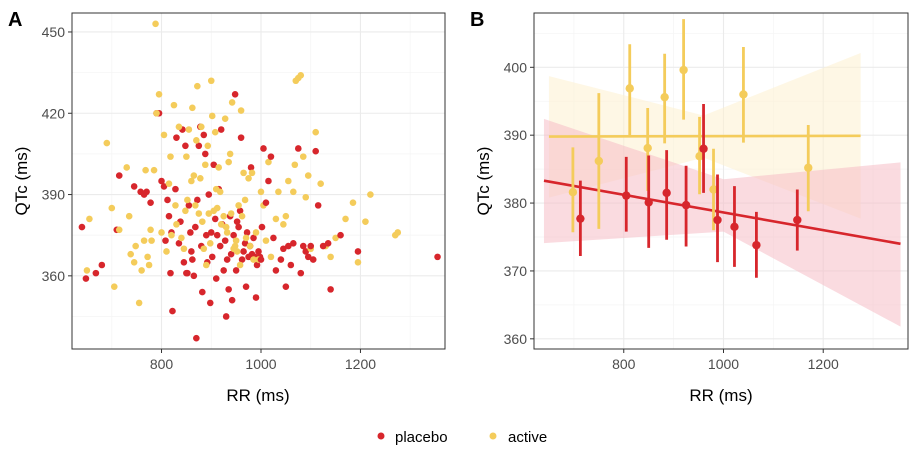 The height and width of the screenshot is (459, 919). Describe the element at coordinates (516, 67) in the screenshot. I see `panel-b-y-tick-label: 400` at that location.